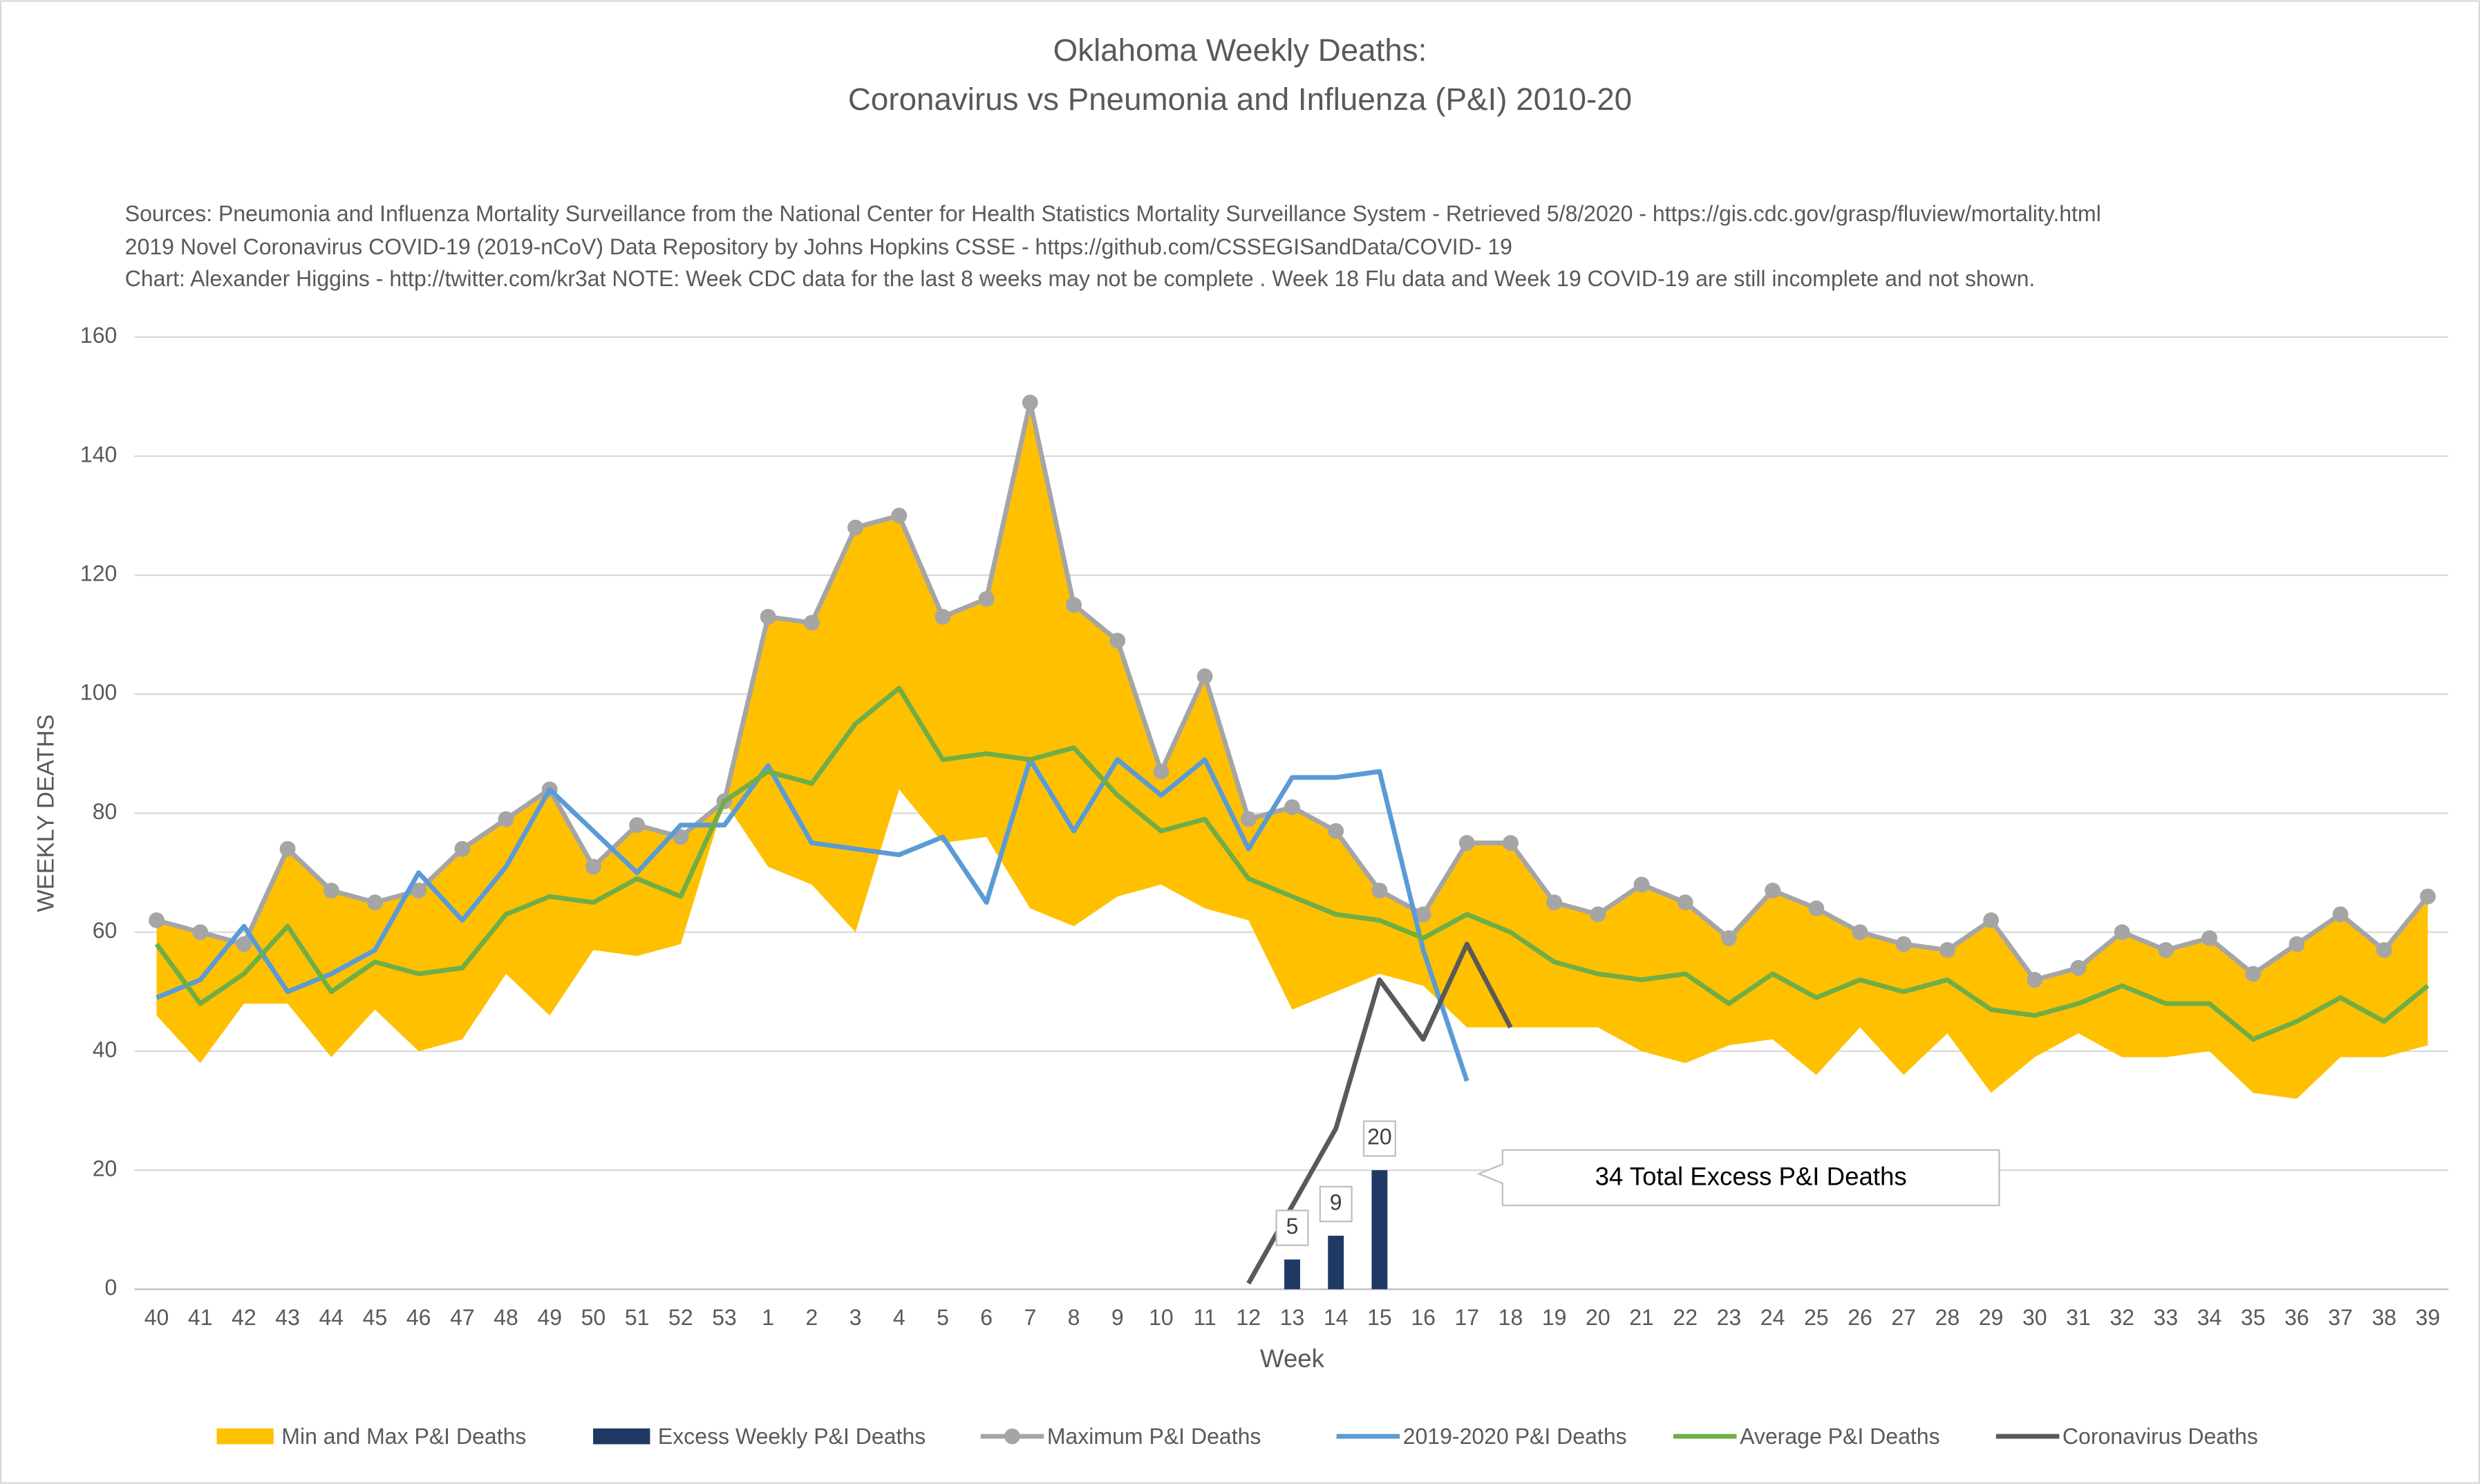  Describe the element at coordinates (812, 1317) in the screenshot. I see `x-tick-label: 2` at that location.